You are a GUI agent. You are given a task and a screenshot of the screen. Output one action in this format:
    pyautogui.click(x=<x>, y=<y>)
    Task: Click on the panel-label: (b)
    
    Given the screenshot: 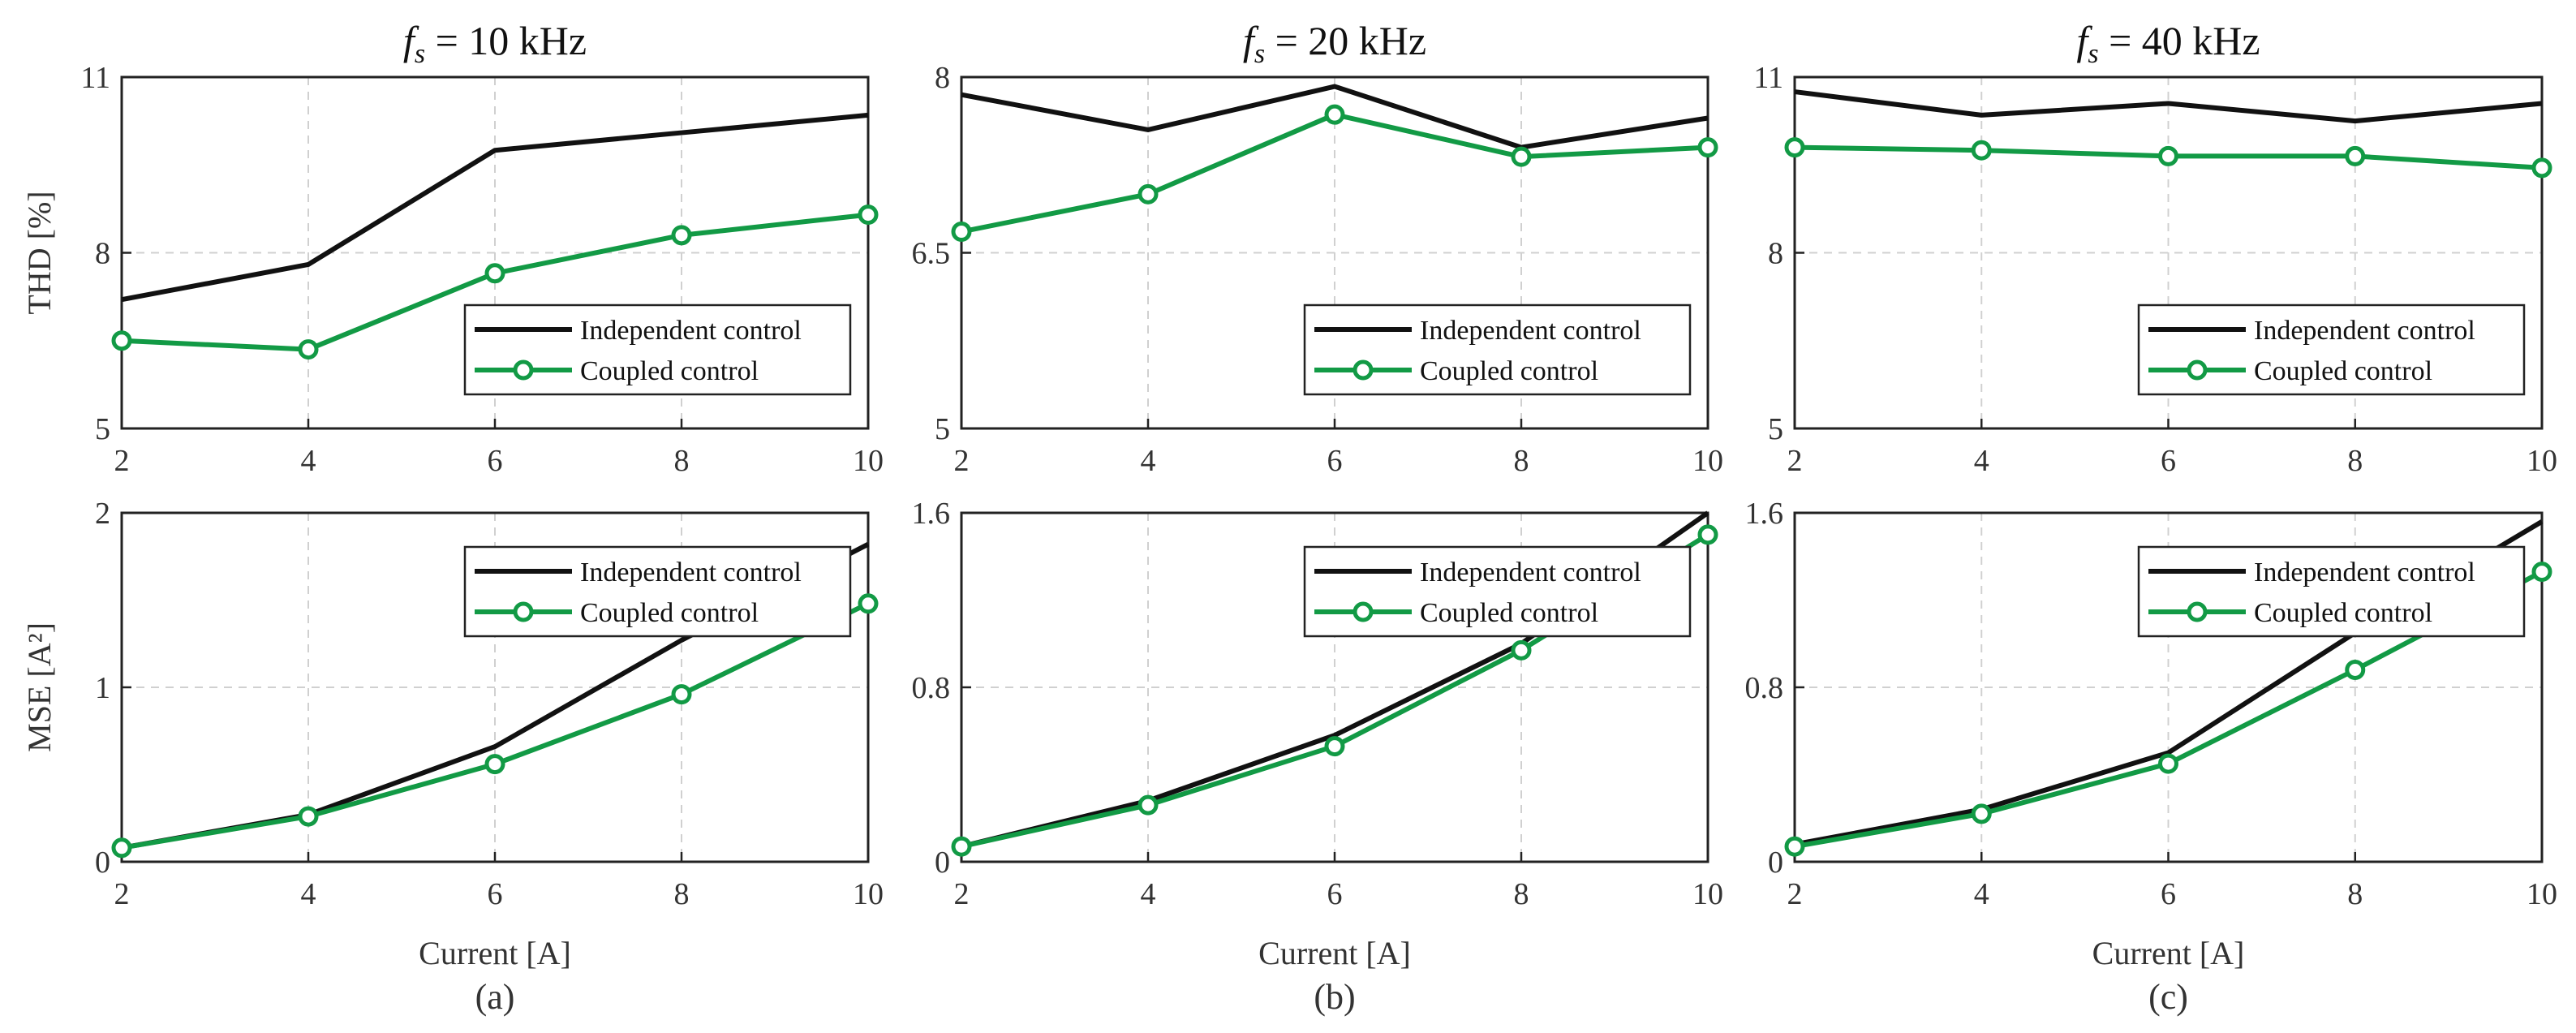 What is the action you would take?
    pyautogui.click(x=1334, y=997)
    